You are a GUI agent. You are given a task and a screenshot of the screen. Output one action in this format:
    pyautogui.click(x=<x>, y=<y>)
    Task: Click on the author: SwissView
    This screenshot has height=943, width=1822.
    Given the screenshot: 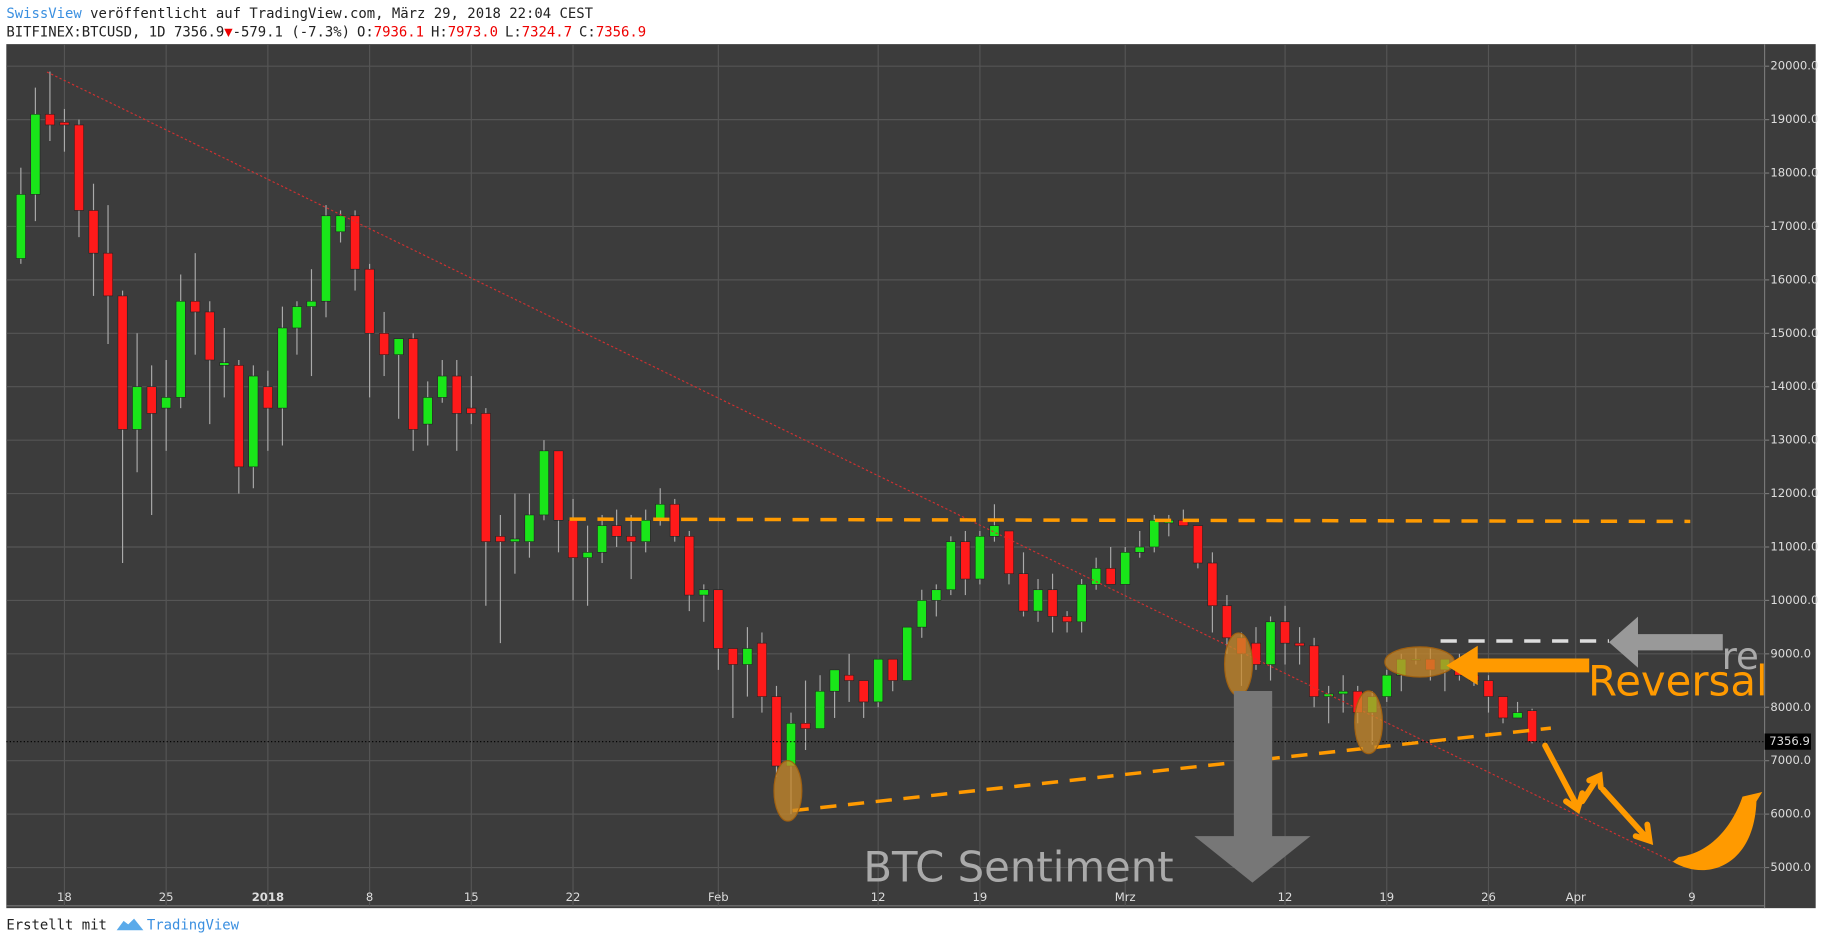 What is the action you would take?
    pyautogui.click(x=44, y=14)
    